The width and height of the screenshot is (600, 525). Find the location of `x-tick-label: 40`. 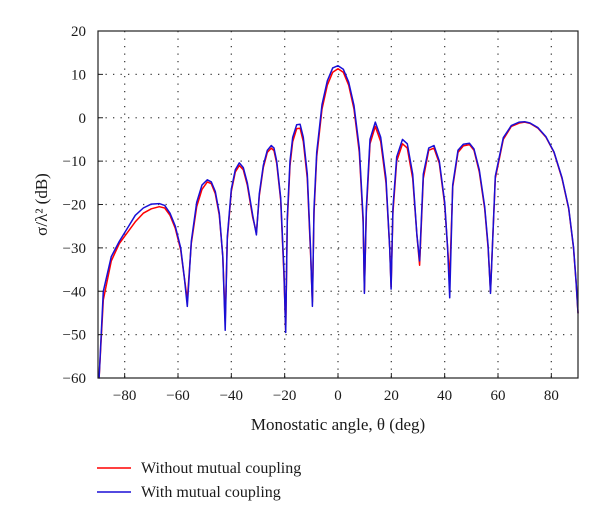

x-tick-label: 40 is located at coordinates (444, 396).